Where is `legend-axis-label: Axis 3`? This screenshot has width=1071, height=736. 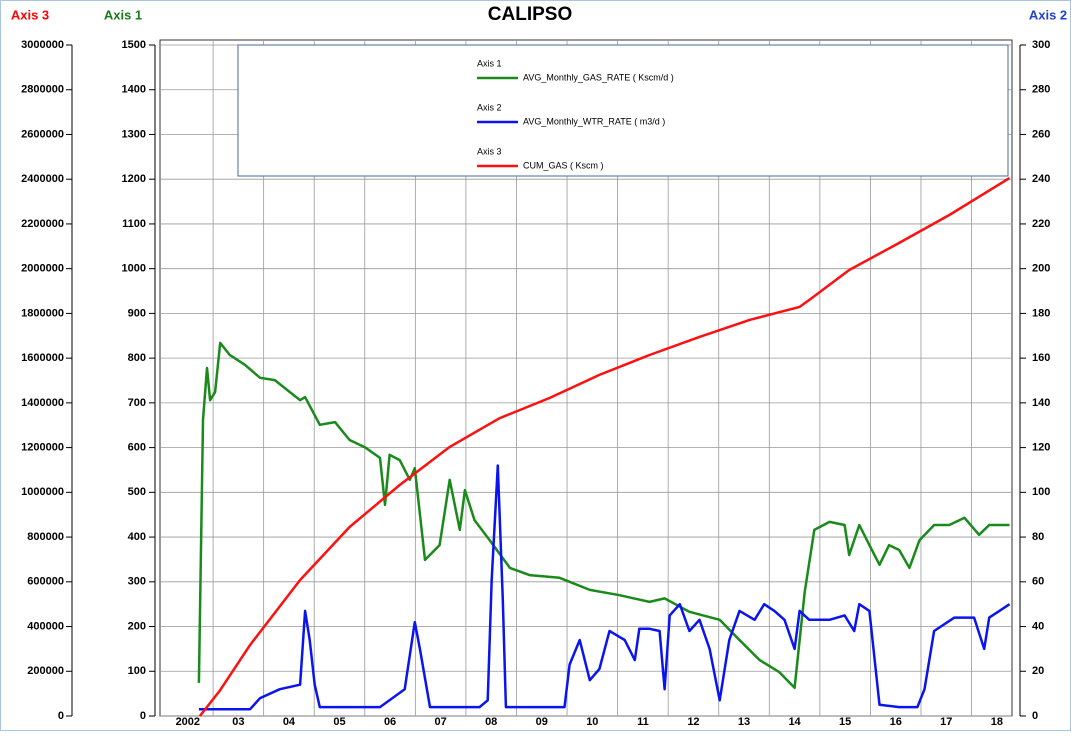
legend-axis-label: Axis 3 is located at coordinates (489, 151).